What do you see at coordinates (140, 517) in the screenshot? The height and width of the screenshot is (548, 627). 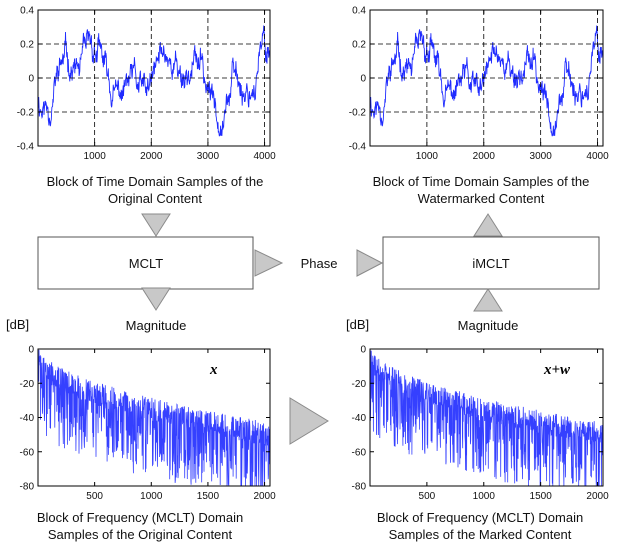 I see `freq-original-caption-line1: Block of Frequency (MCLT) Domain` at bounding box center [140, 517].